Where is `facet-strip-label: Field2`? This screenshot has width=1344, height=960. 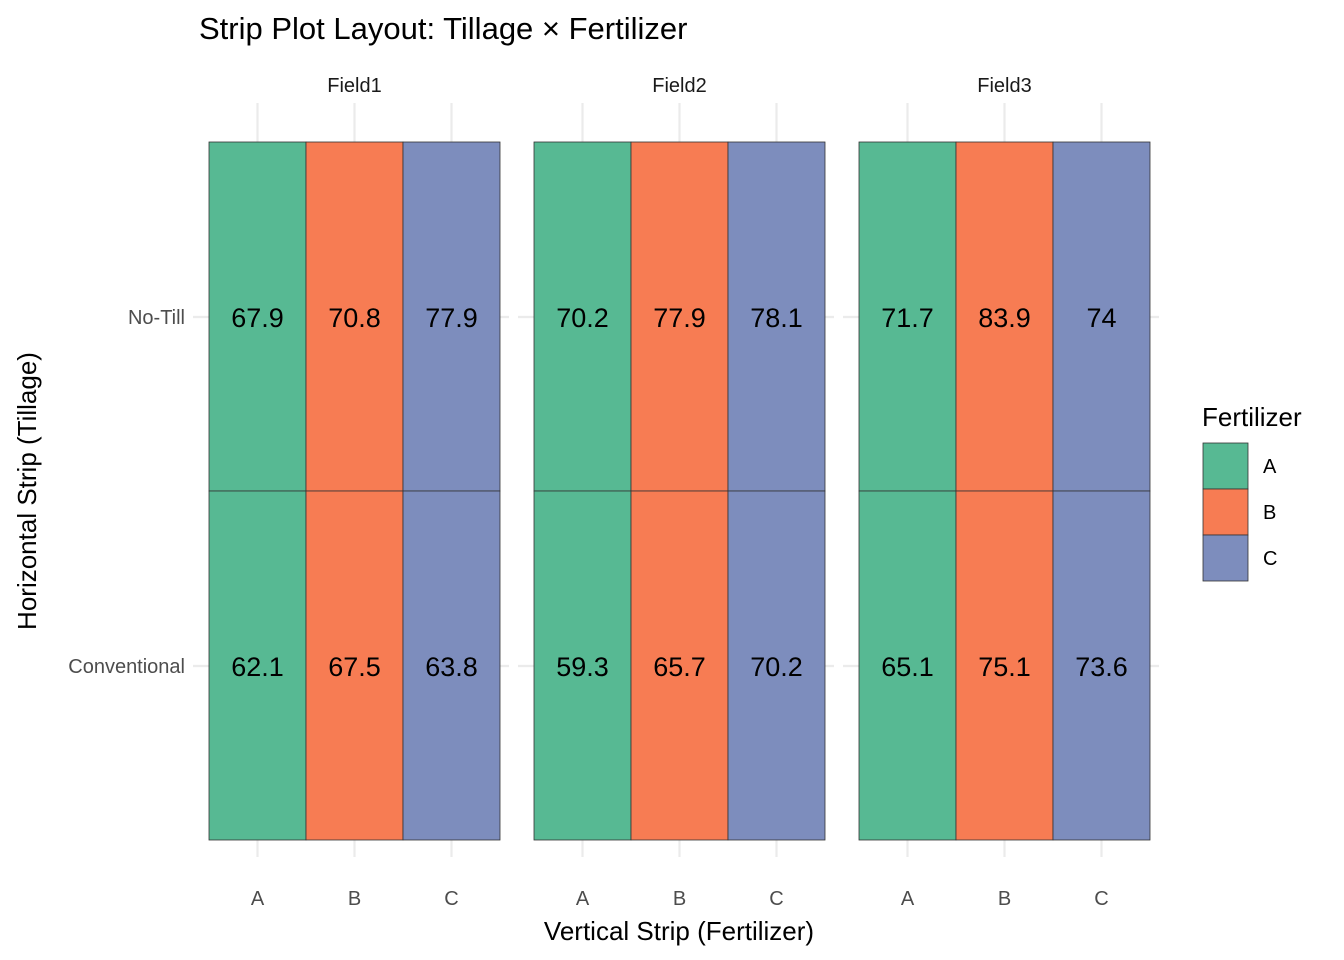
facet-strip-label: Field2 is located at coordinates (679, 86).